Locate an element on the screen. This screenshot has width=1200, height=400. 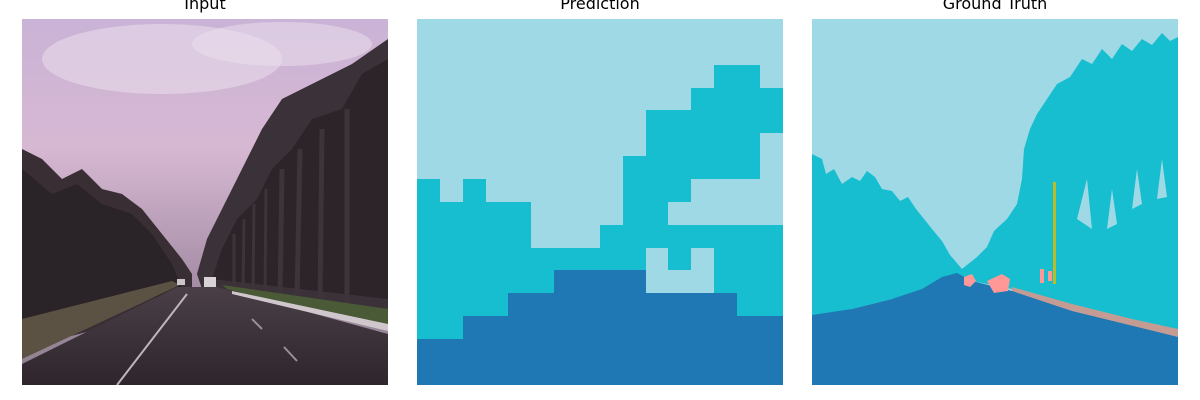
pred-road is located at coordinates (600, 327).